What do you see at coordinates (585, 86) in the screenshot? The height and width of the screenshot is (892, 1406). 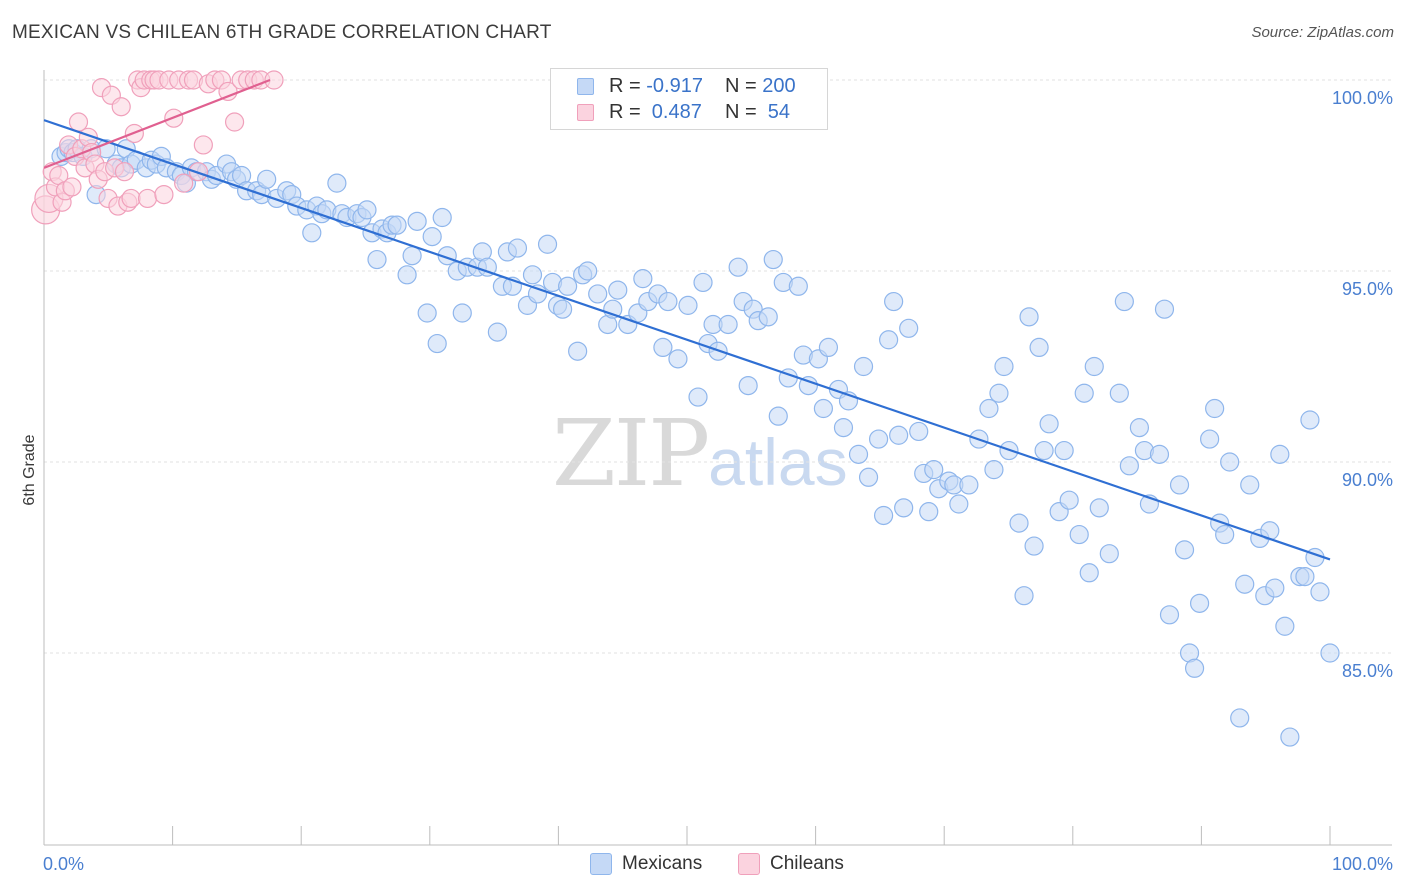 I see `legend-swatch-mexicans` at bounding box center [585, 86].